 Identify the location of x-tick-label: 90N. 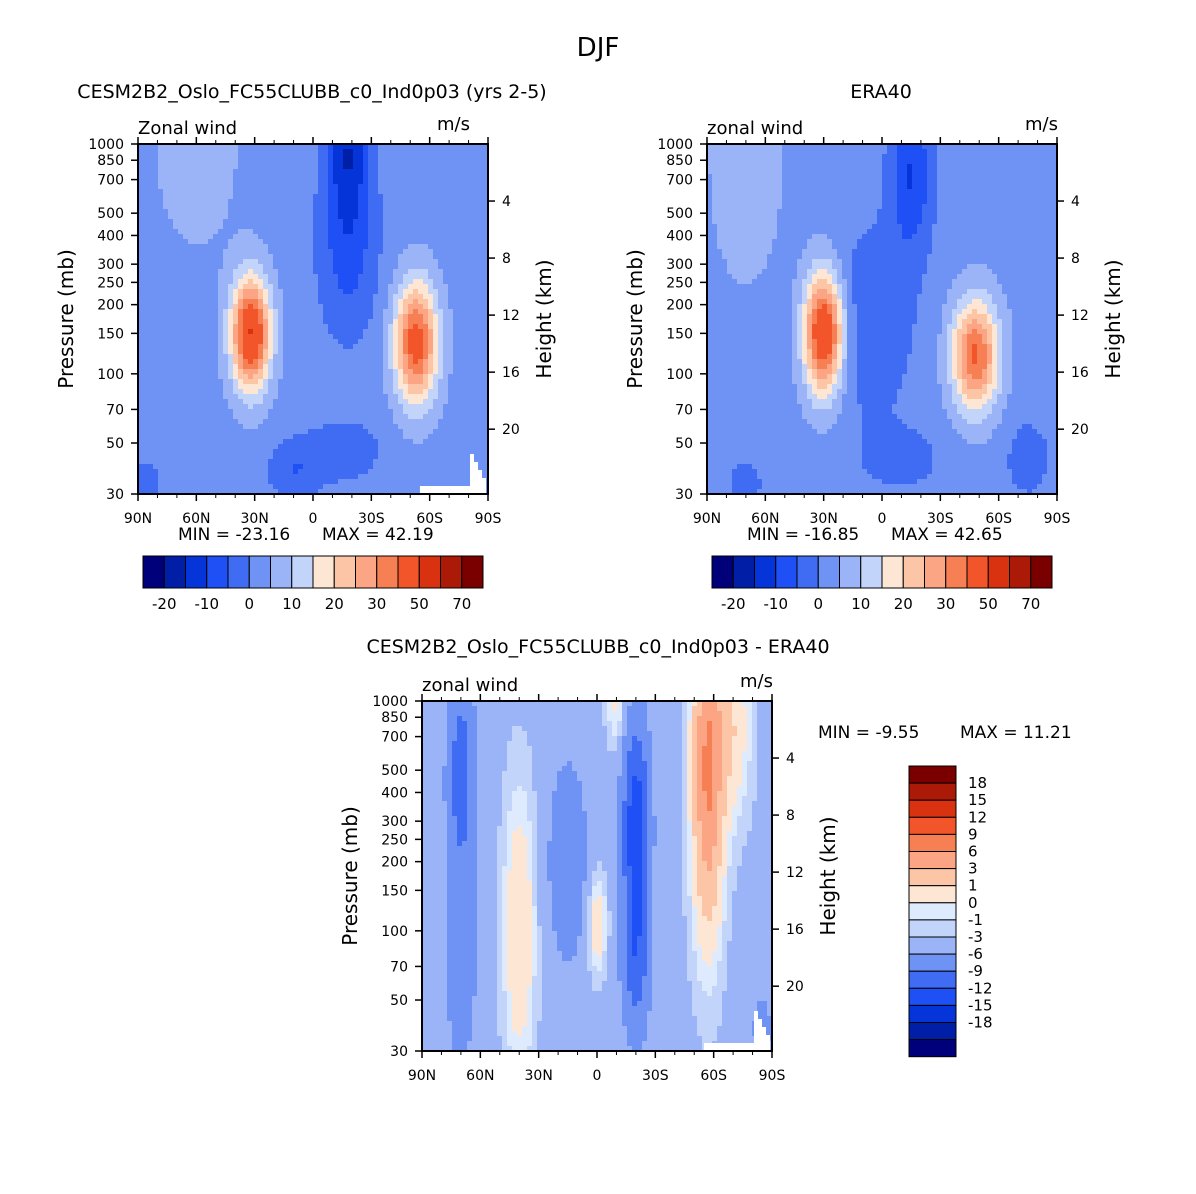
(707, 519).